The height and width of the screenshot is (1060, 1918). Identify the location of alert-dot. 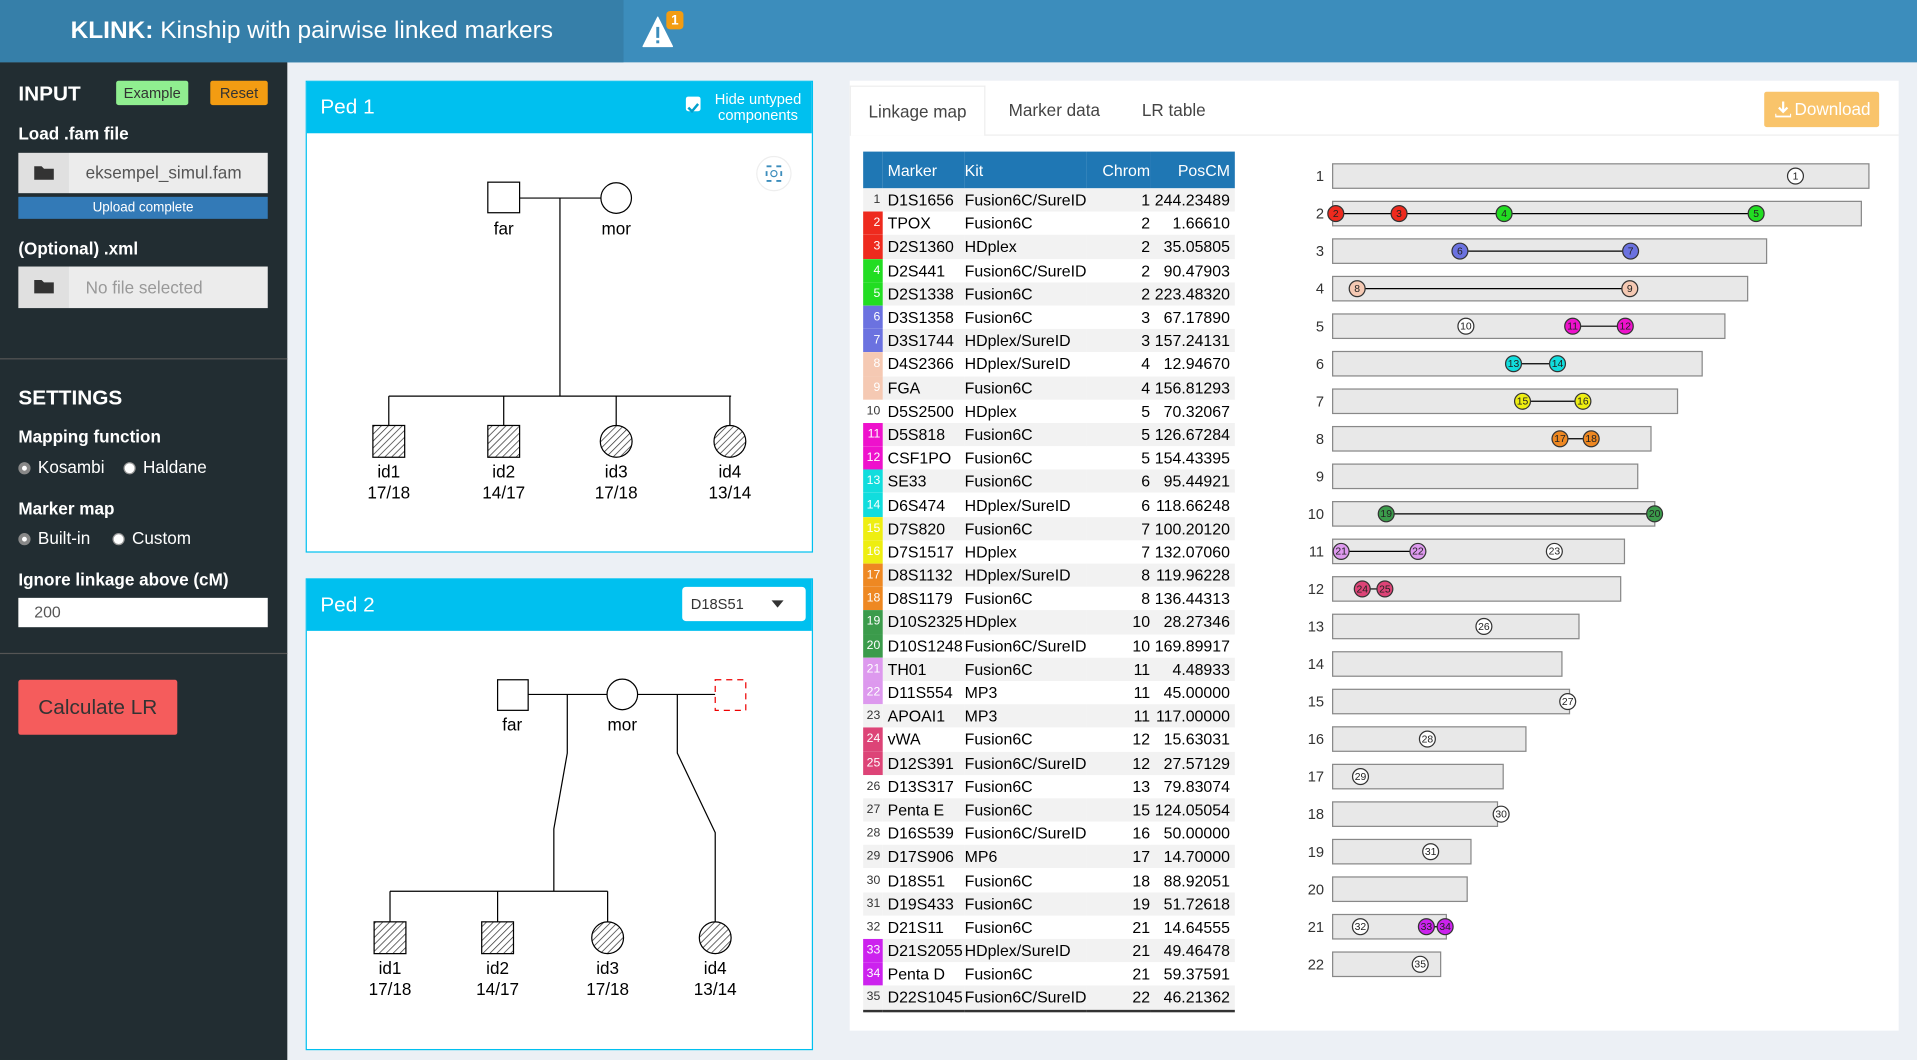
(657, 41).